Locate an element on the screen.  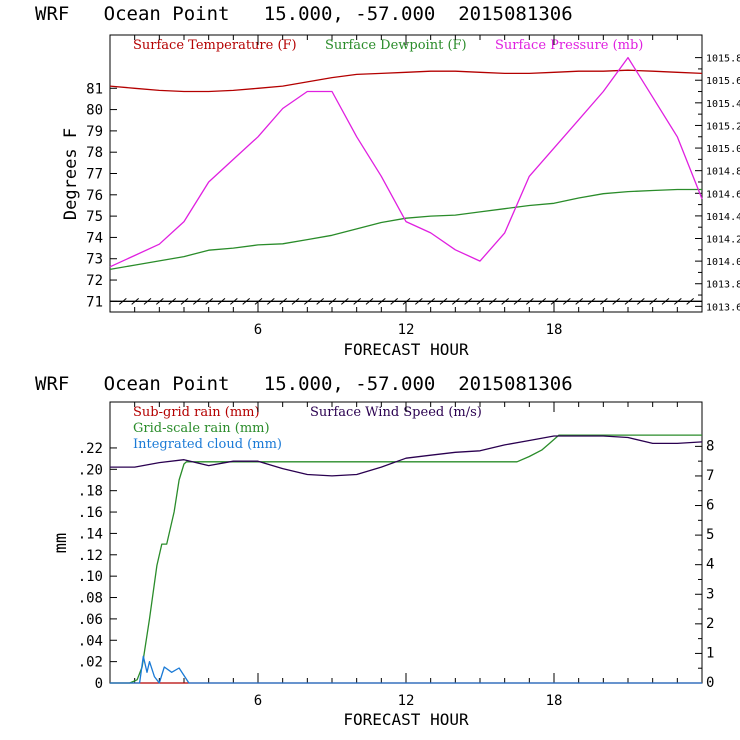
y2-tick-label: 1 is located at coordinates (710, 653).